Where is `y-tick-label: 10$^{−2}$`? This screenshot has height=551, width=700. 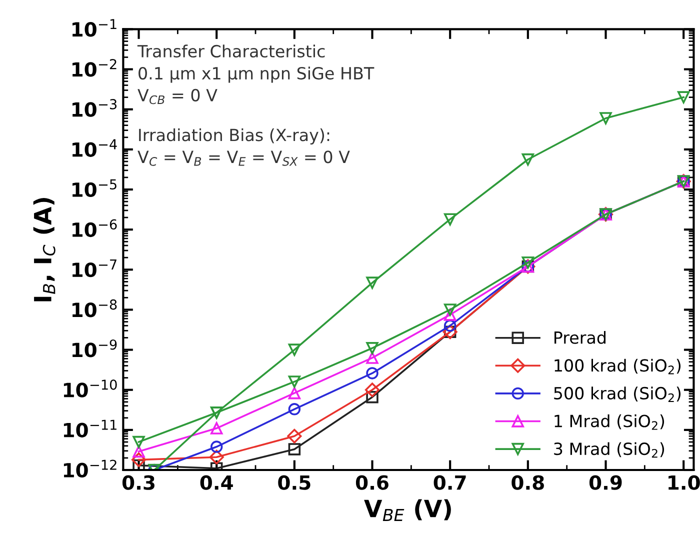
y-tick-label: 10$^{−2}$ is located at coordinates (94, 67).